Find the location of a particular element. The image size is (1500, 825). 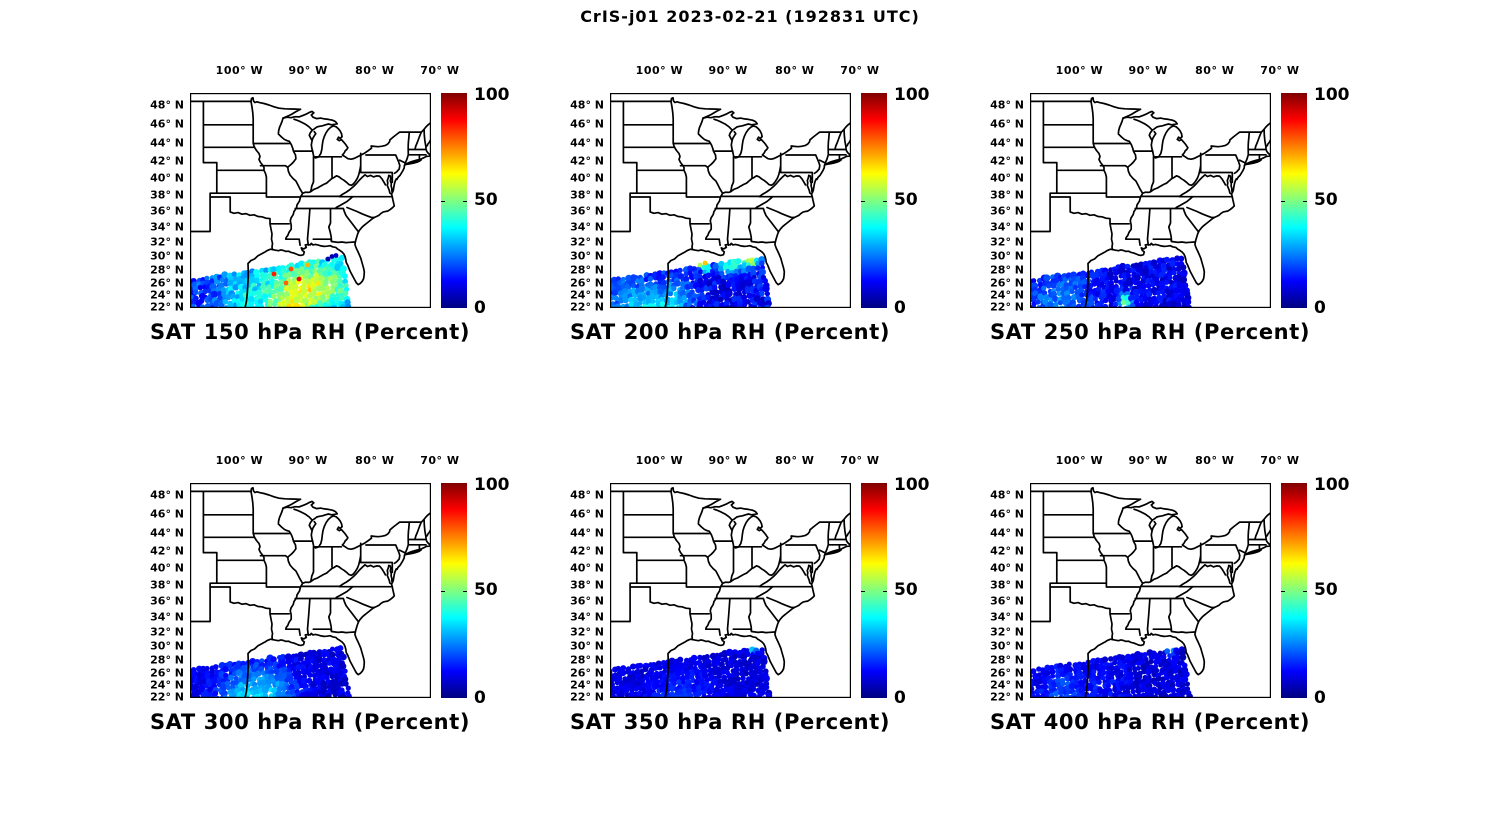

lat-tick-label: 28° N is located at coordinates (1007, 659).